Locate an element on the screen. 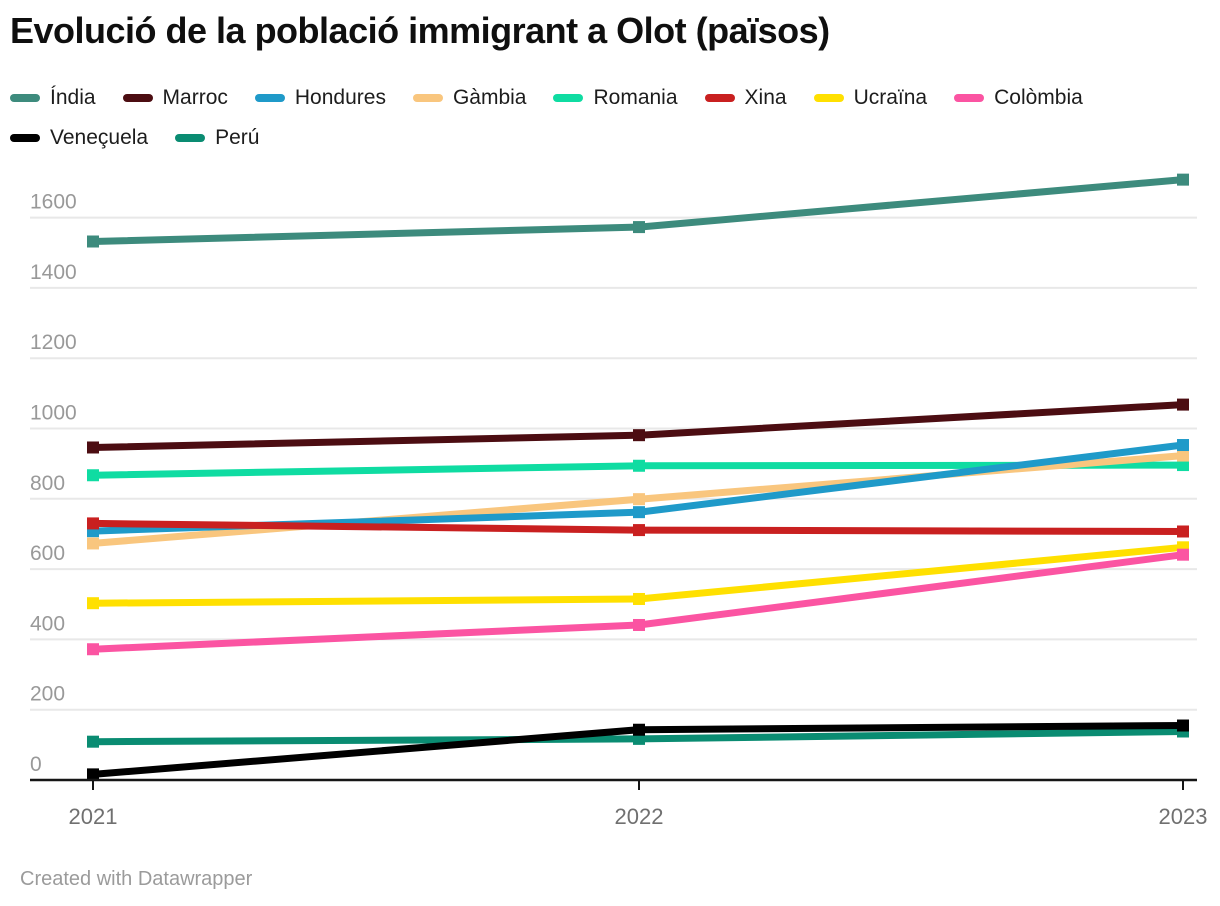  legend-item: Xina is located at coordinates (745, 97).